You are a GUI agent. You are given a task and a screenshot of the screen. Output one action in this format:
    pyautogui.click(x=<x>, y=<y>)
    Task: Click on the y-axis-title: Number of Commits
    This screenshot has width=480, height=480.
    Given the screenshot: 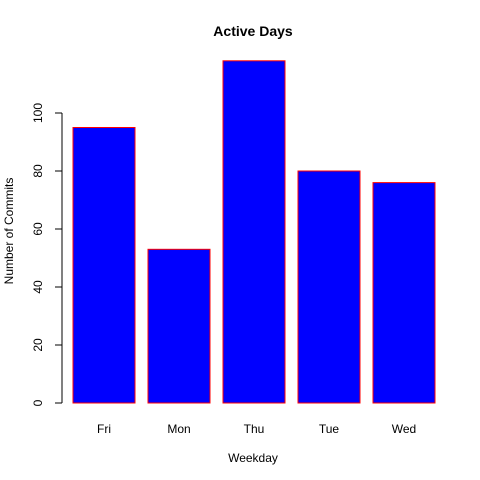 What is the action you would take?
    pyautogui.click(x=9, y=231)
    